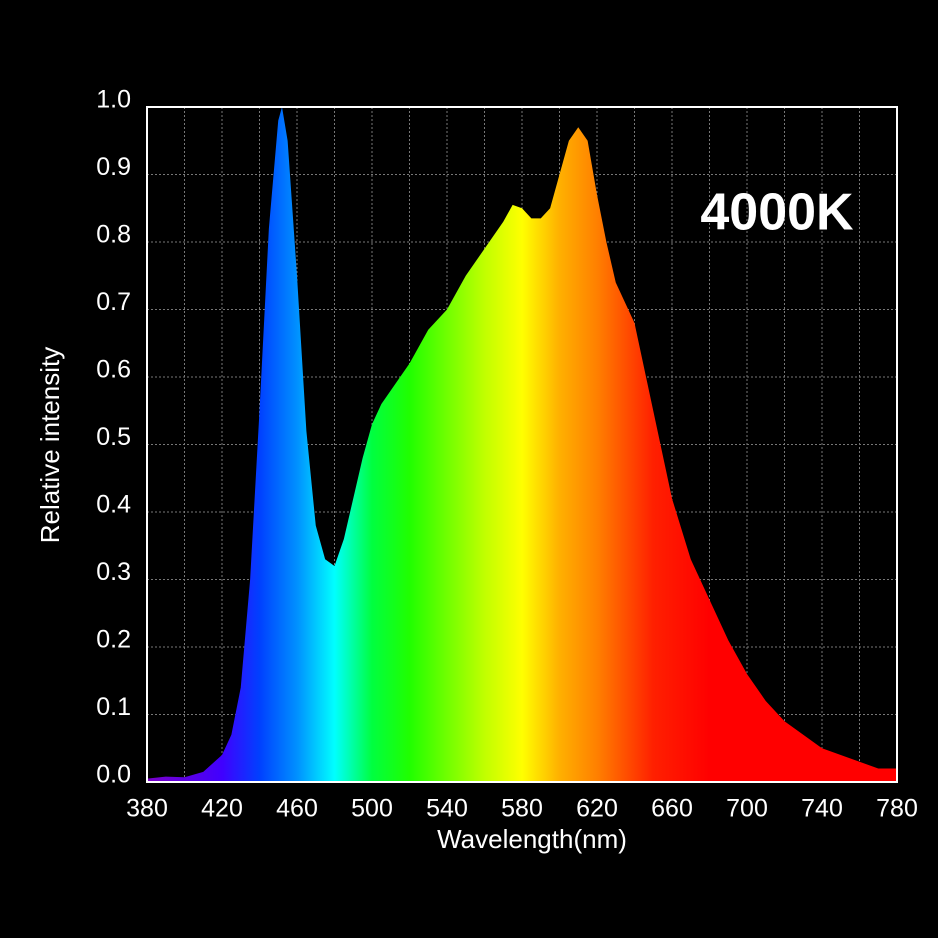 This screenshot has height=938, width=938. I want to click on y-tick-label: 0.3, so click(113, 572).